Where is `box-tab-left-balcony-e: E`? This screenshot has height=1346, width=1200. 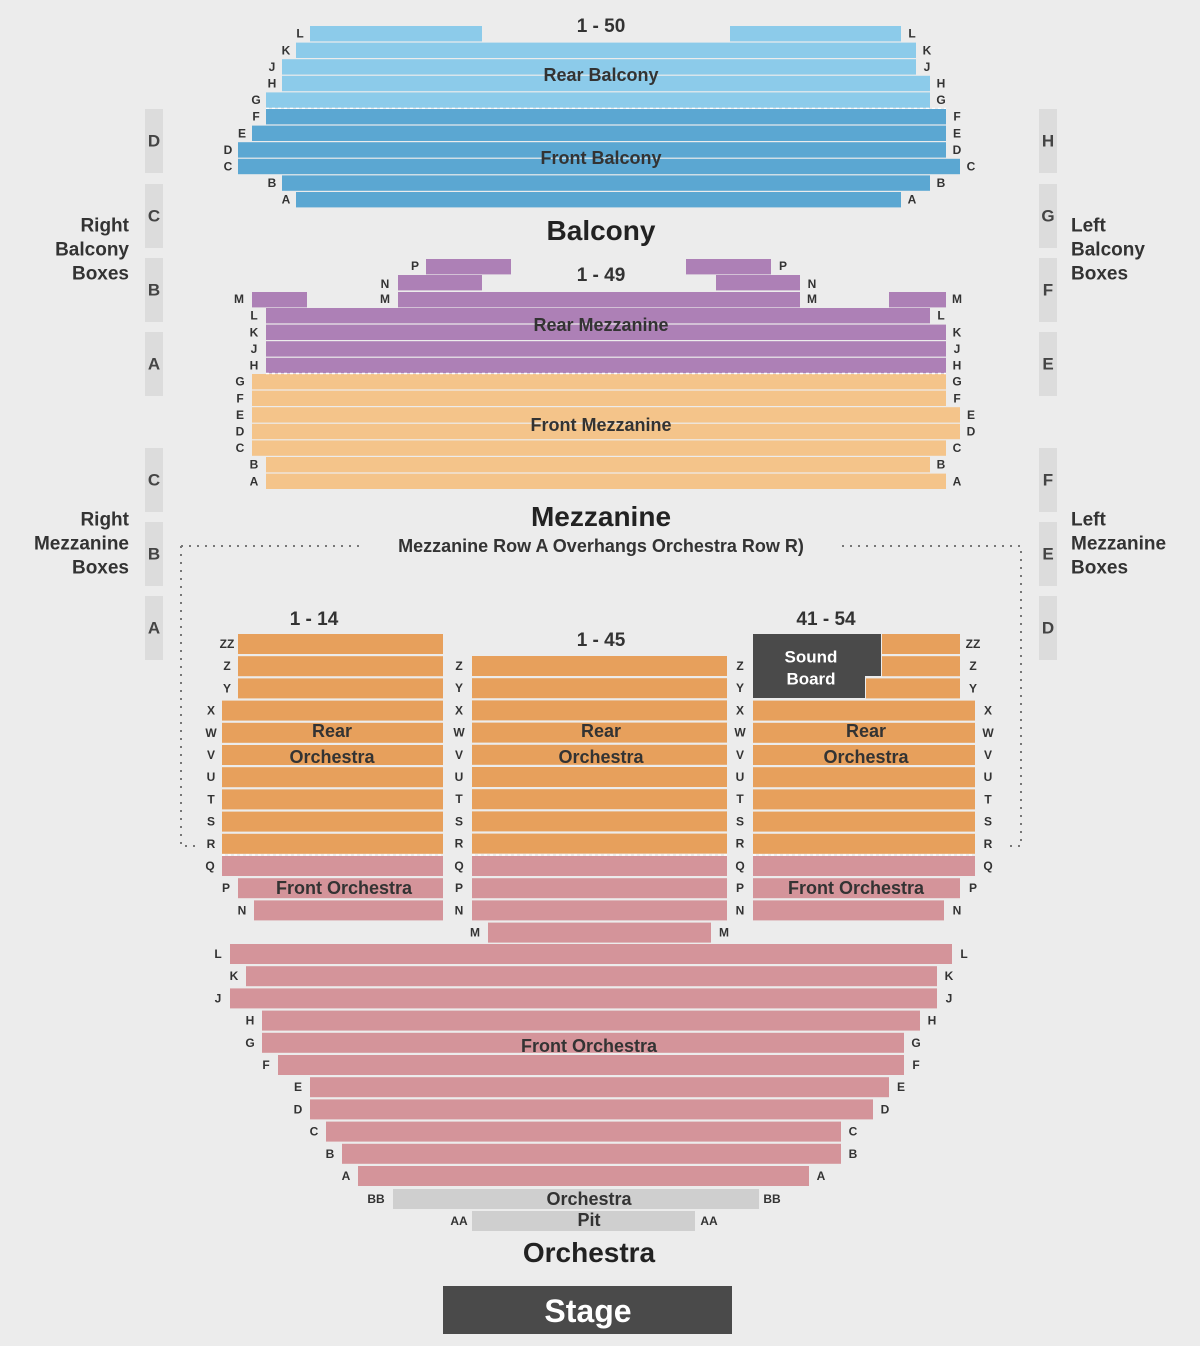 box-tab-left-balcony-e: E is located at coordinates (1048, 364).